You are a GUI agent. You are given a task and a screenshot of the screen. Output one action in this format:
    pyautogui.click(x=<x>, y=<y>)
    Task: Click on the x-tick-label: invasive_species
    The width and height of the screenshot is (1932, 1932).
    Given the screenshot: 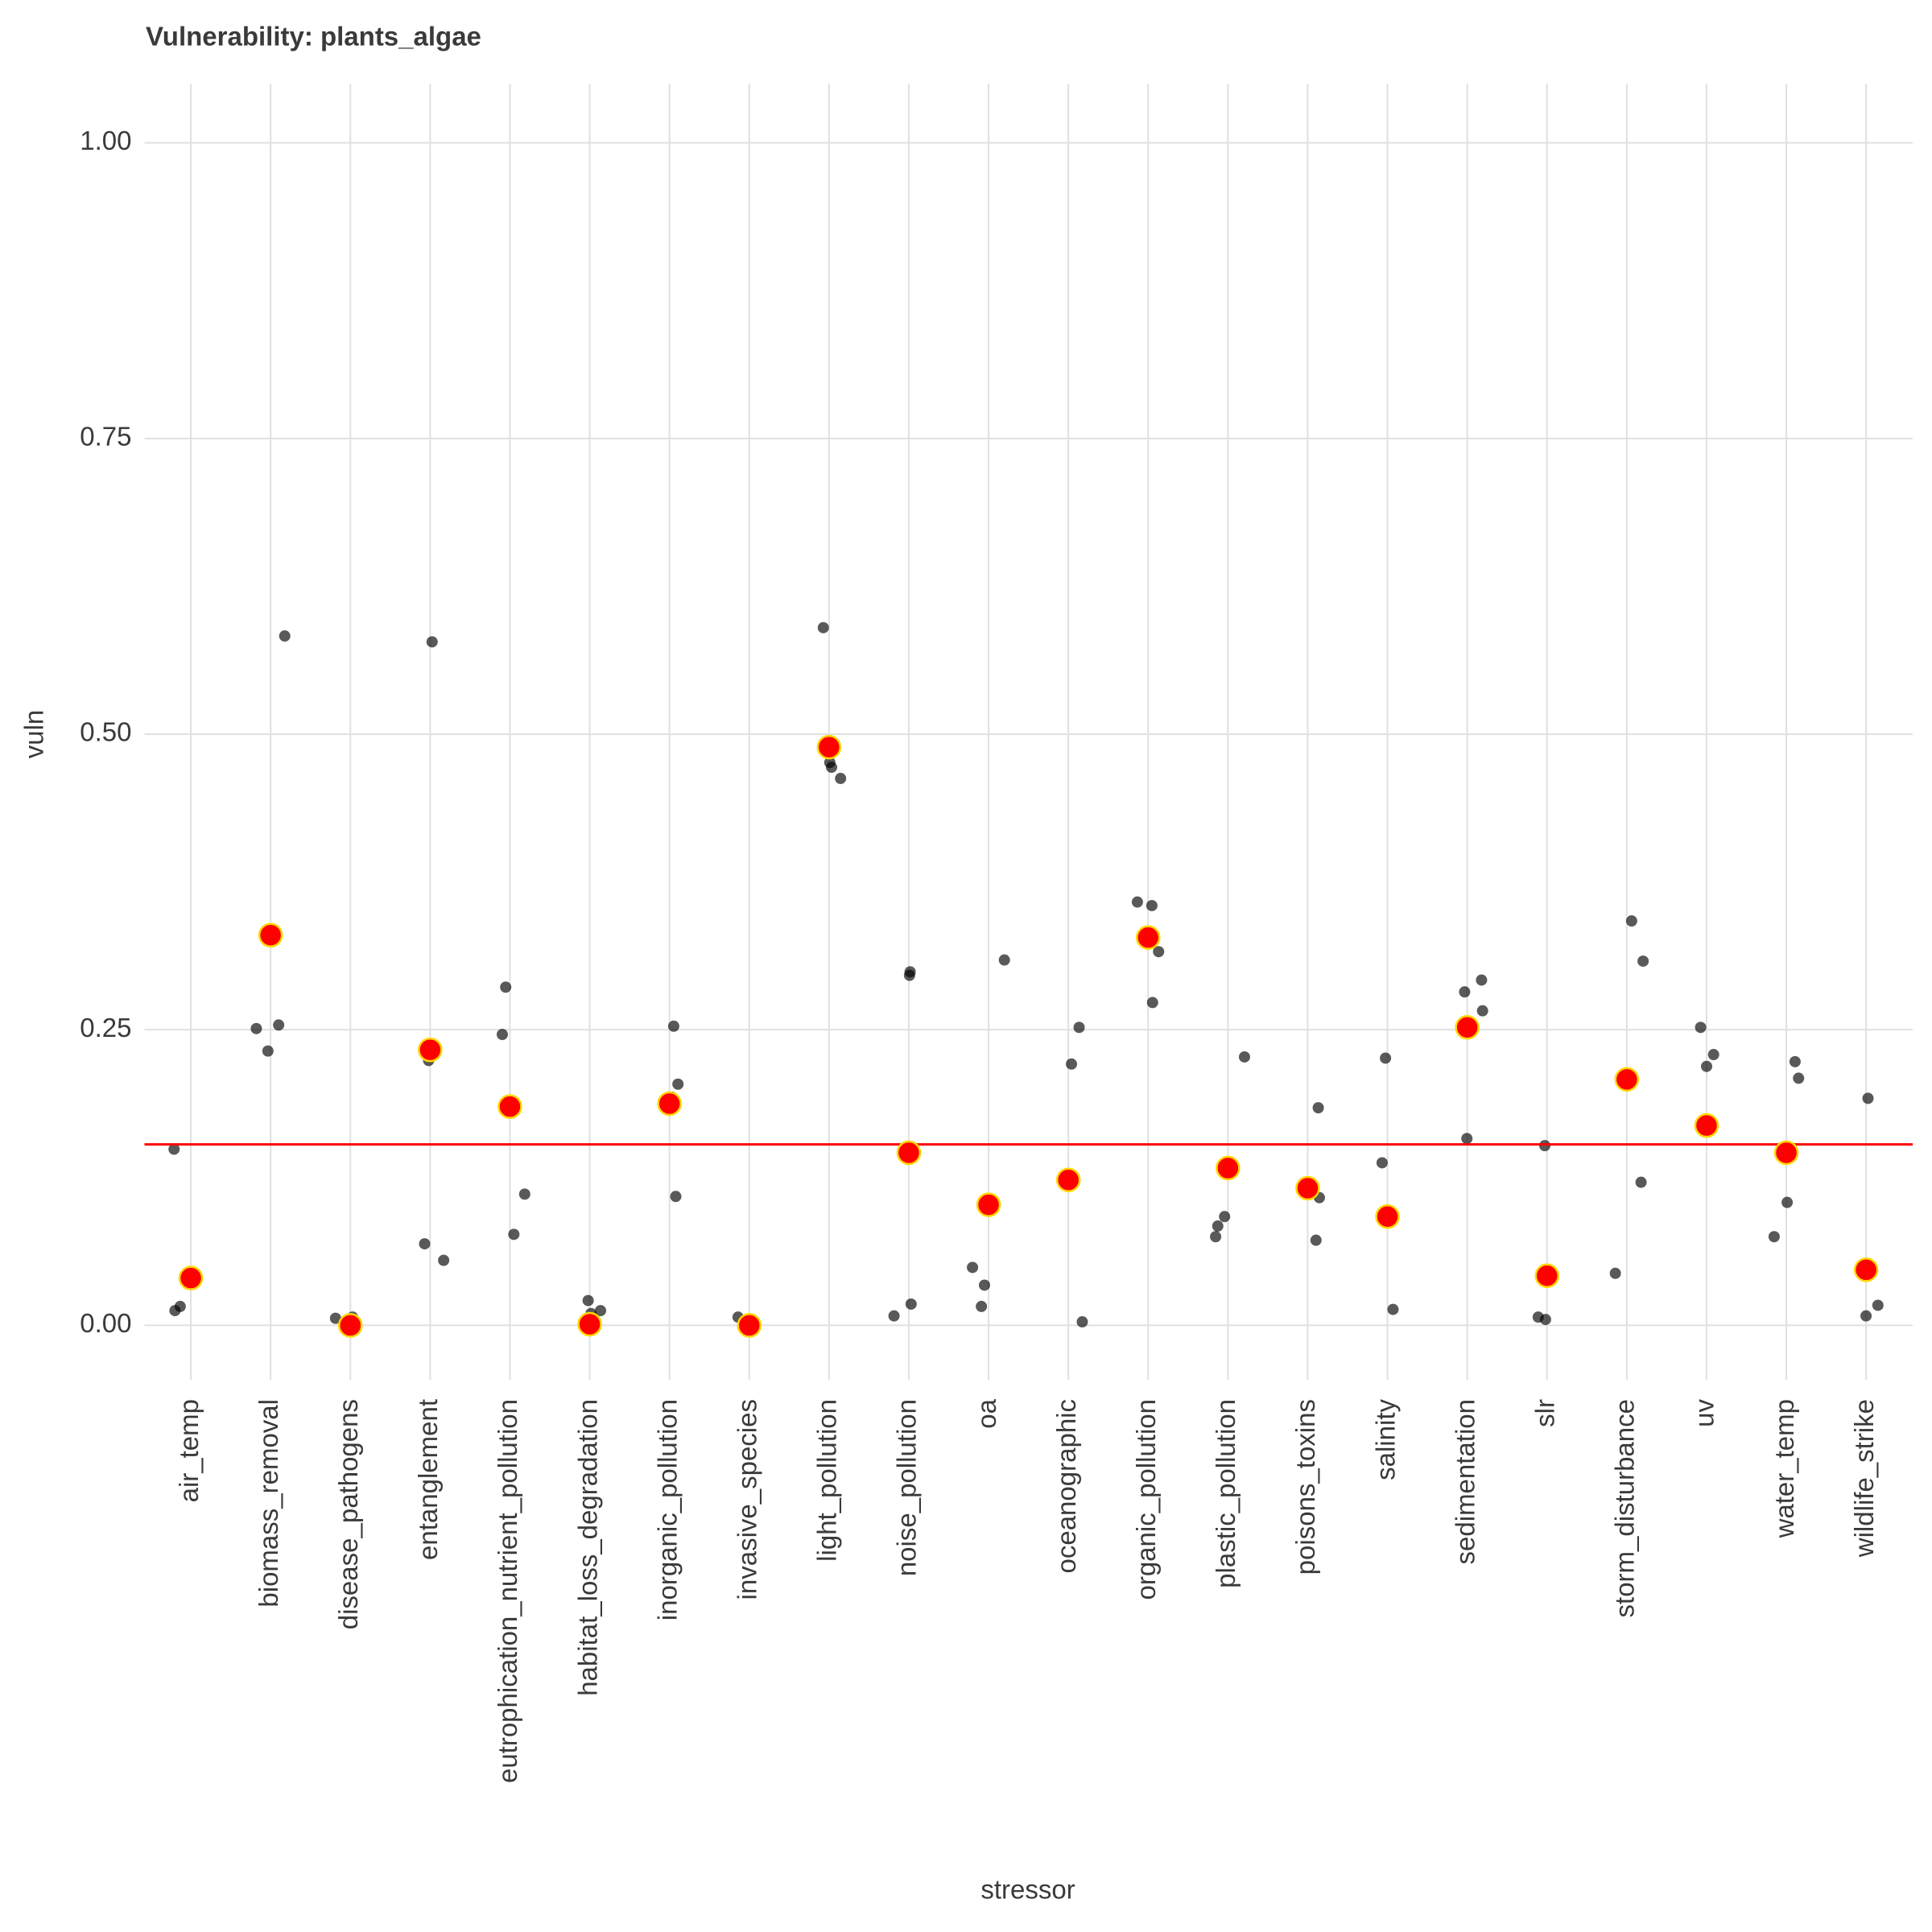 What is the action you would take?
    pyautogui.click(x=747, y=1499)
    